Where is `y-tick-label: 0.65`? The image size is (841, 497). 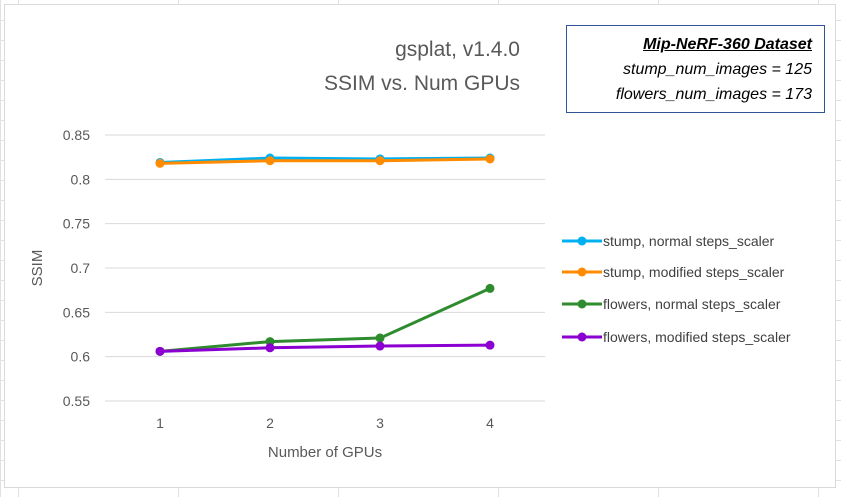
y-tick-label: 0.65 is located at coordinates (76, 312).